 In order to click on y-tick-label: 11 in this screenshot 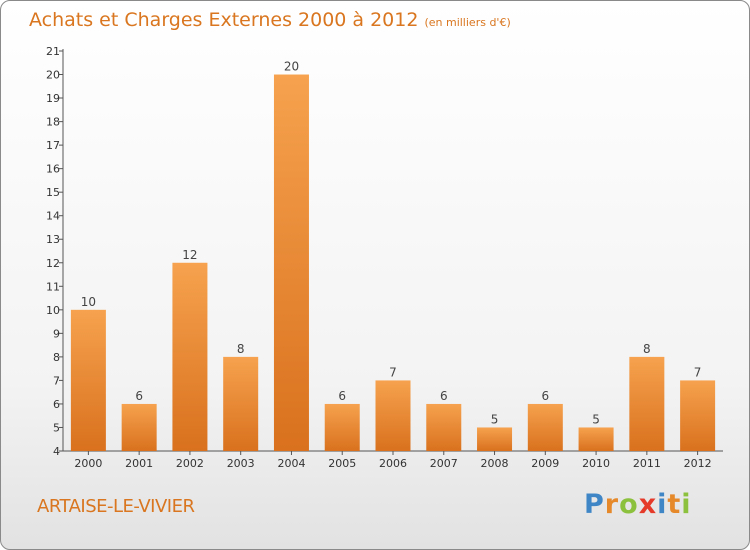, I will do `click(53, 286)`.